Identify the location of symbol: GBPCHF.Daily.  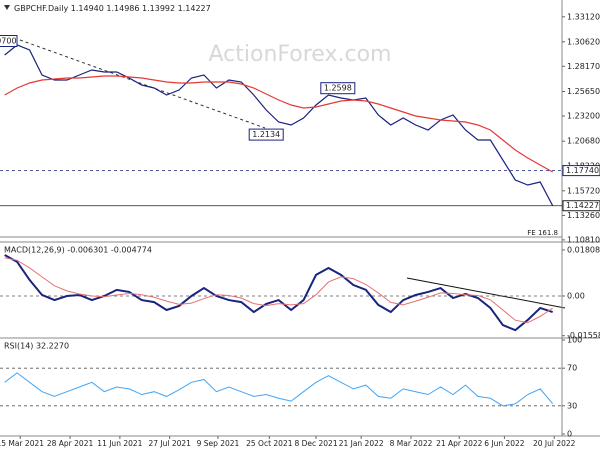
(41, 8).